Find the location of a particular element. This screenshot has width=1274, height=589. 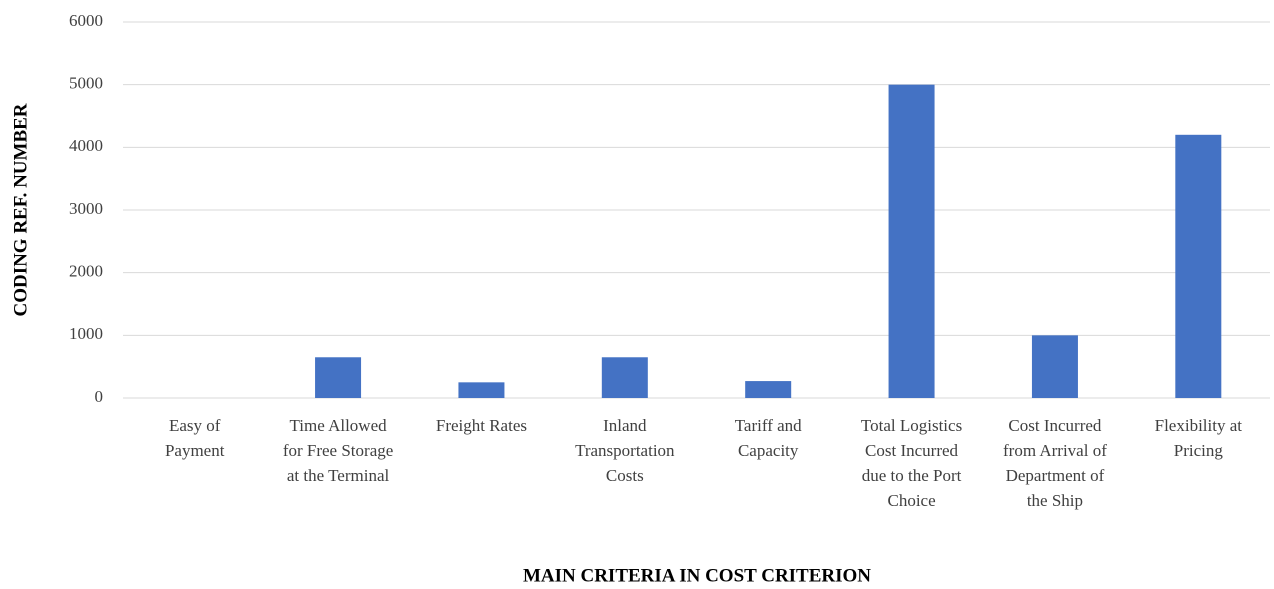

y-tick-label: 0 is located at coordinates (99, 396).